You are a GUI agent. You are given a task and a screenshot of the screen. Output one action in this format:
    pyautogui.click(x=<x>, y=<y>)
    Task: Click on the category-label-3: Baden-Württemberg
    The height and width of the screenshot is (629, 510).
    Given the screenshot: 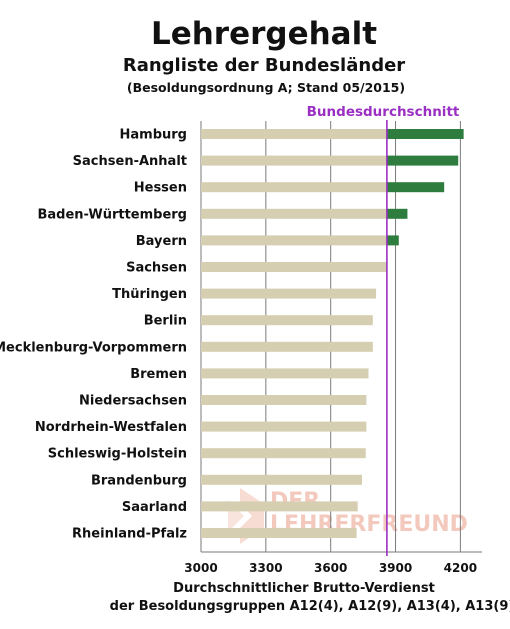 What is the action you would take?
    pyautogui.click(x=112, y=214)
    